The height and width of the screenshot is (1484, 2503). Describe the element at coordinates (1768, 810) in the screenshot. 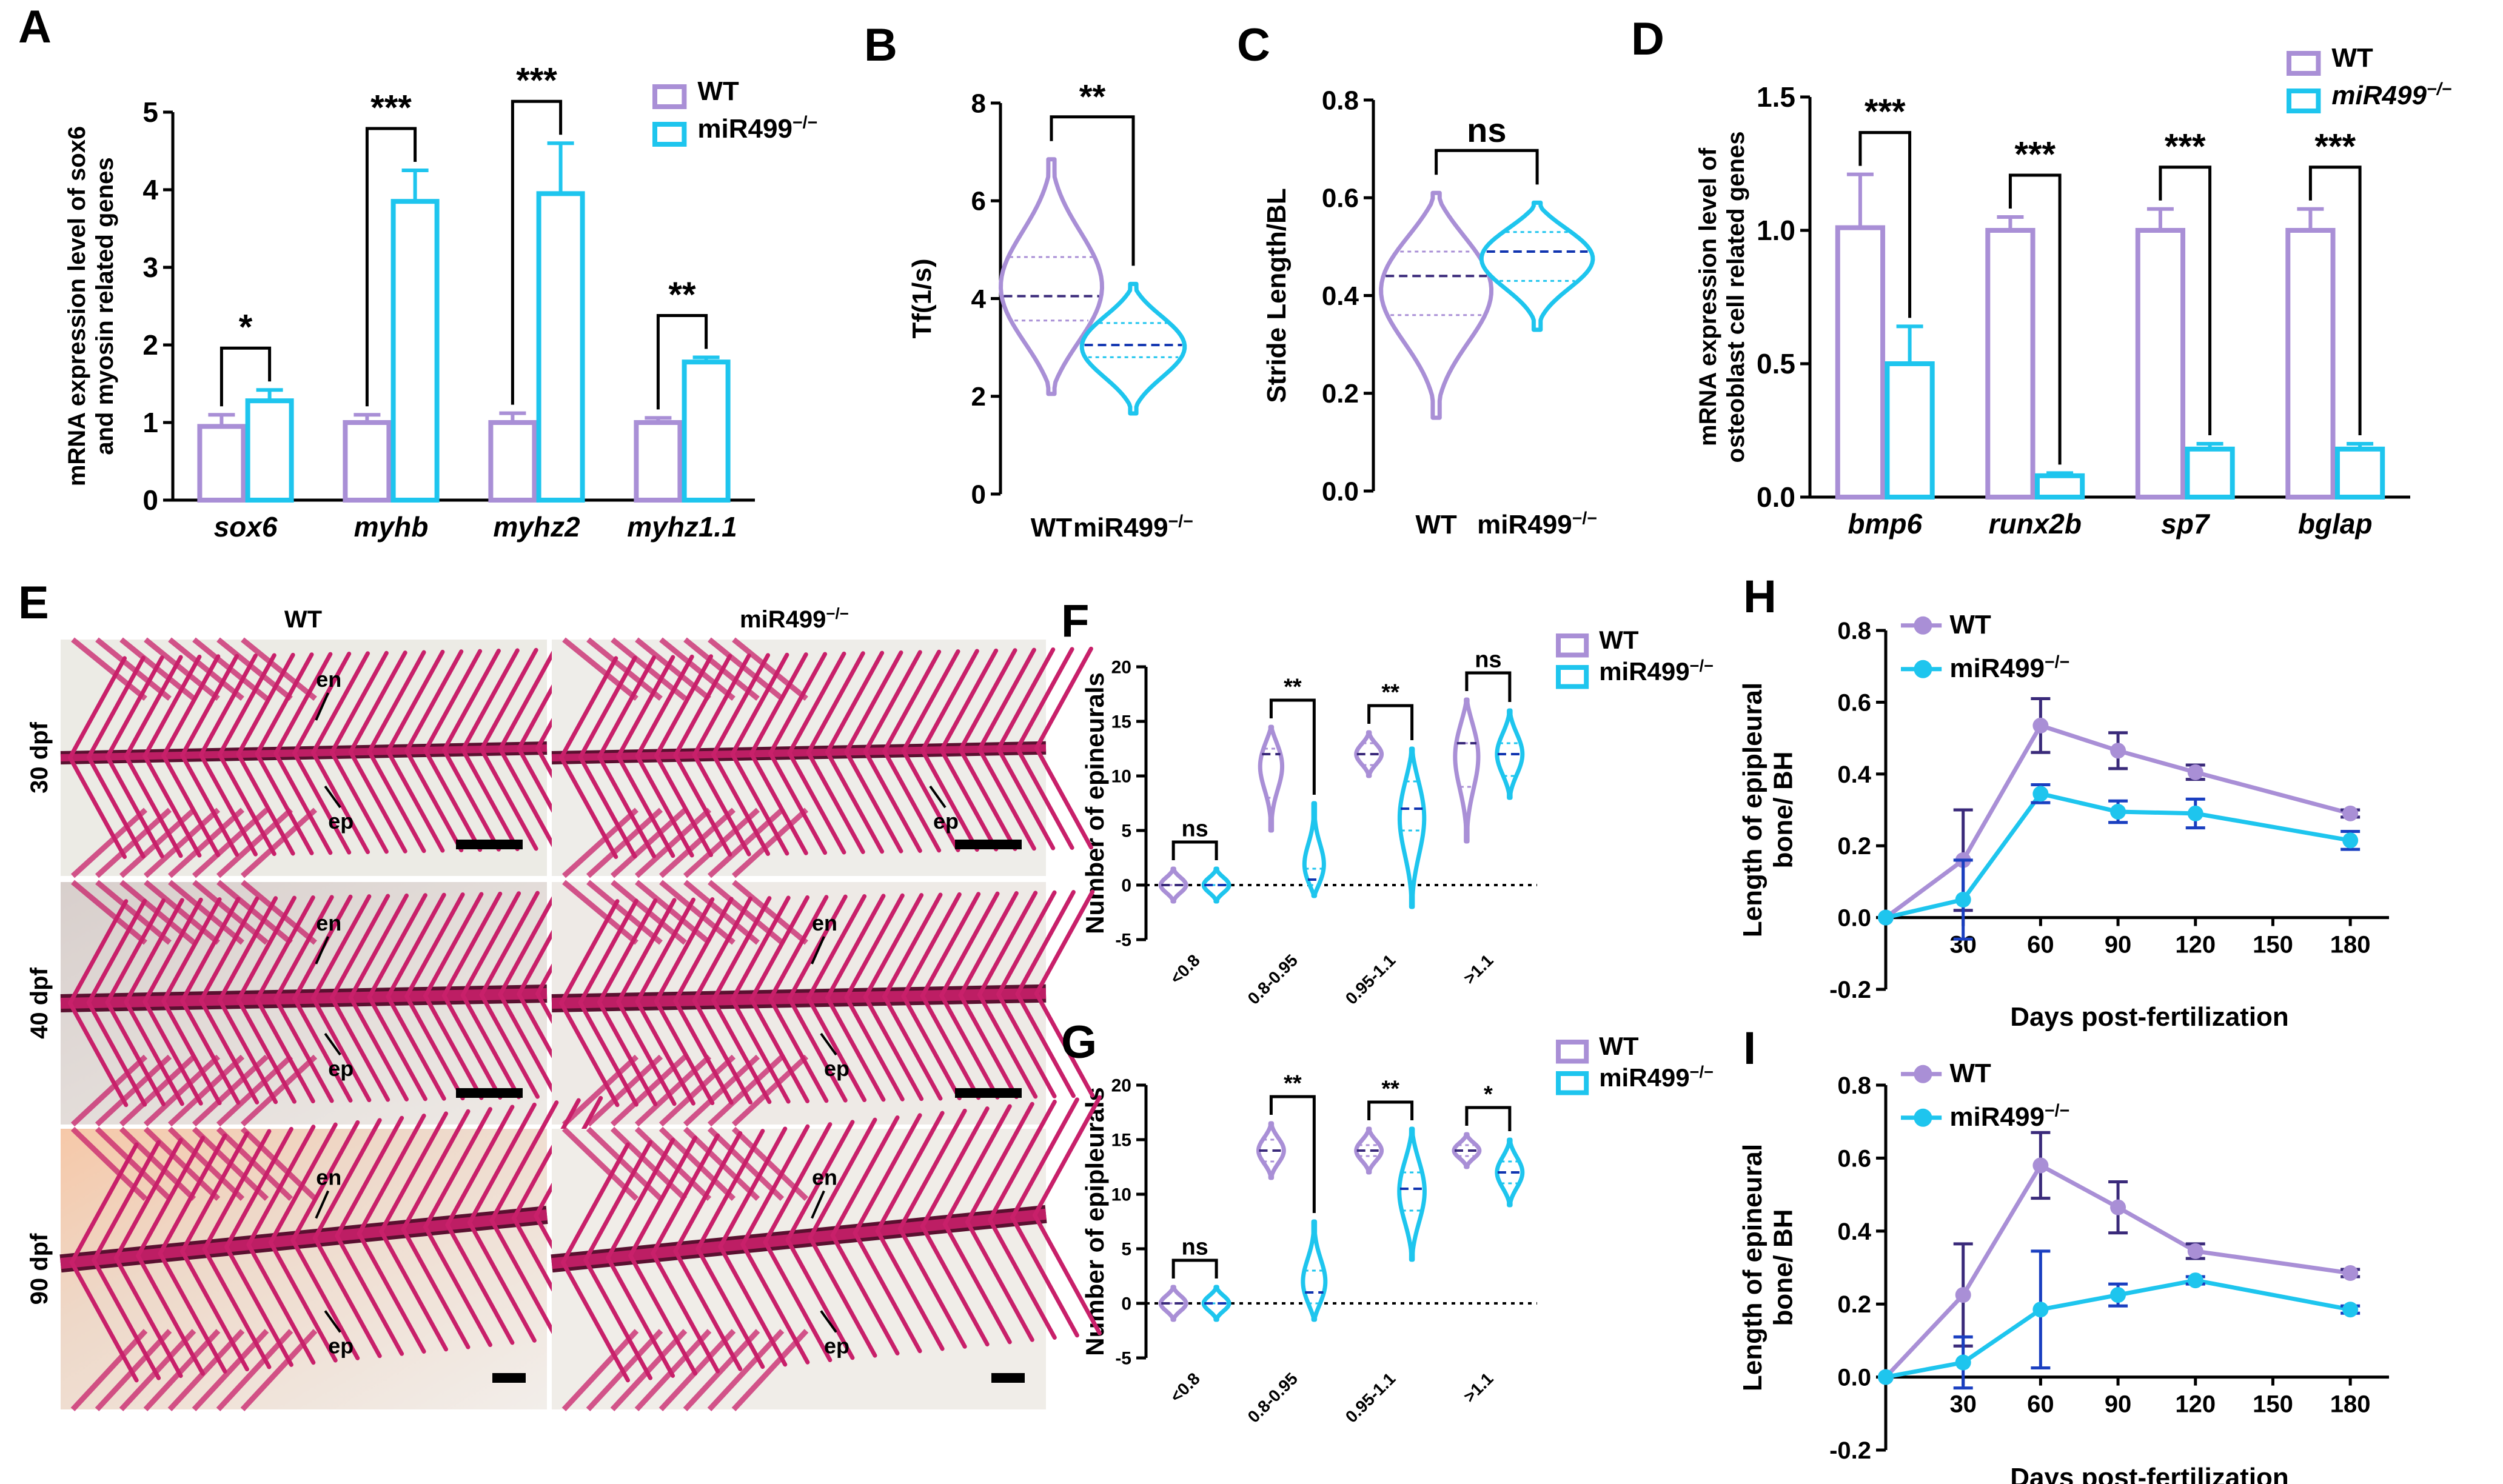

I see `y-axis-label: Length of epipleuralbone/ BH` at that location.